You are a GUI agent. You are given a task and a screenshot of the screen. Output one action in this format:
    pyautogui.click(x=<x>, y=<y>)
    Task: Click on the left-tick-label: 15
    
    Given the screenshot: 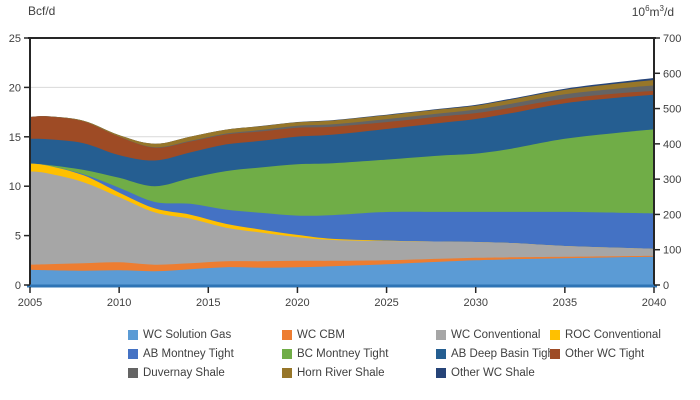 What is the action you would take?
    pyautogui.click(x=15, y=138)
    